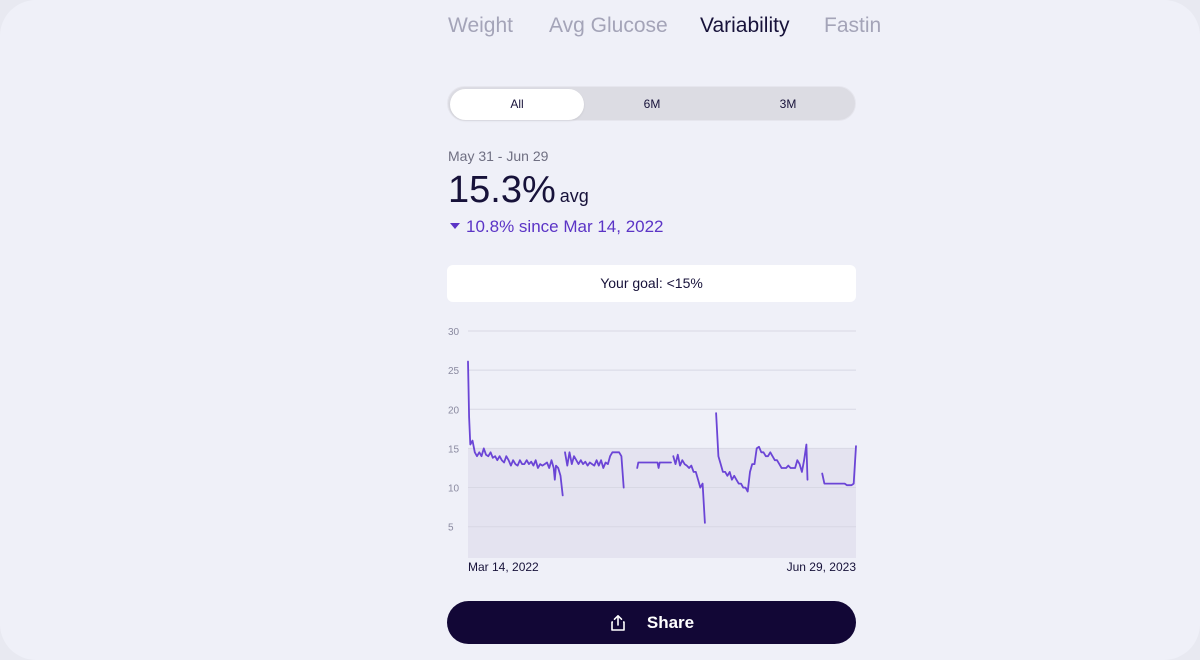 This screenshot has height=660, width=1200. I want to click on y-tick-label: 30, so click(454, 332).